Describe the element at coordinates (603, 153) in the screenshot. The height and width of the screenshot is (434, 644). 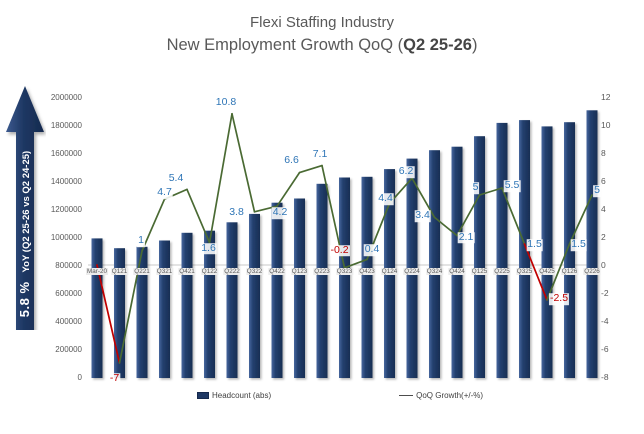
I see `right-axis-tick: 8` at that location.